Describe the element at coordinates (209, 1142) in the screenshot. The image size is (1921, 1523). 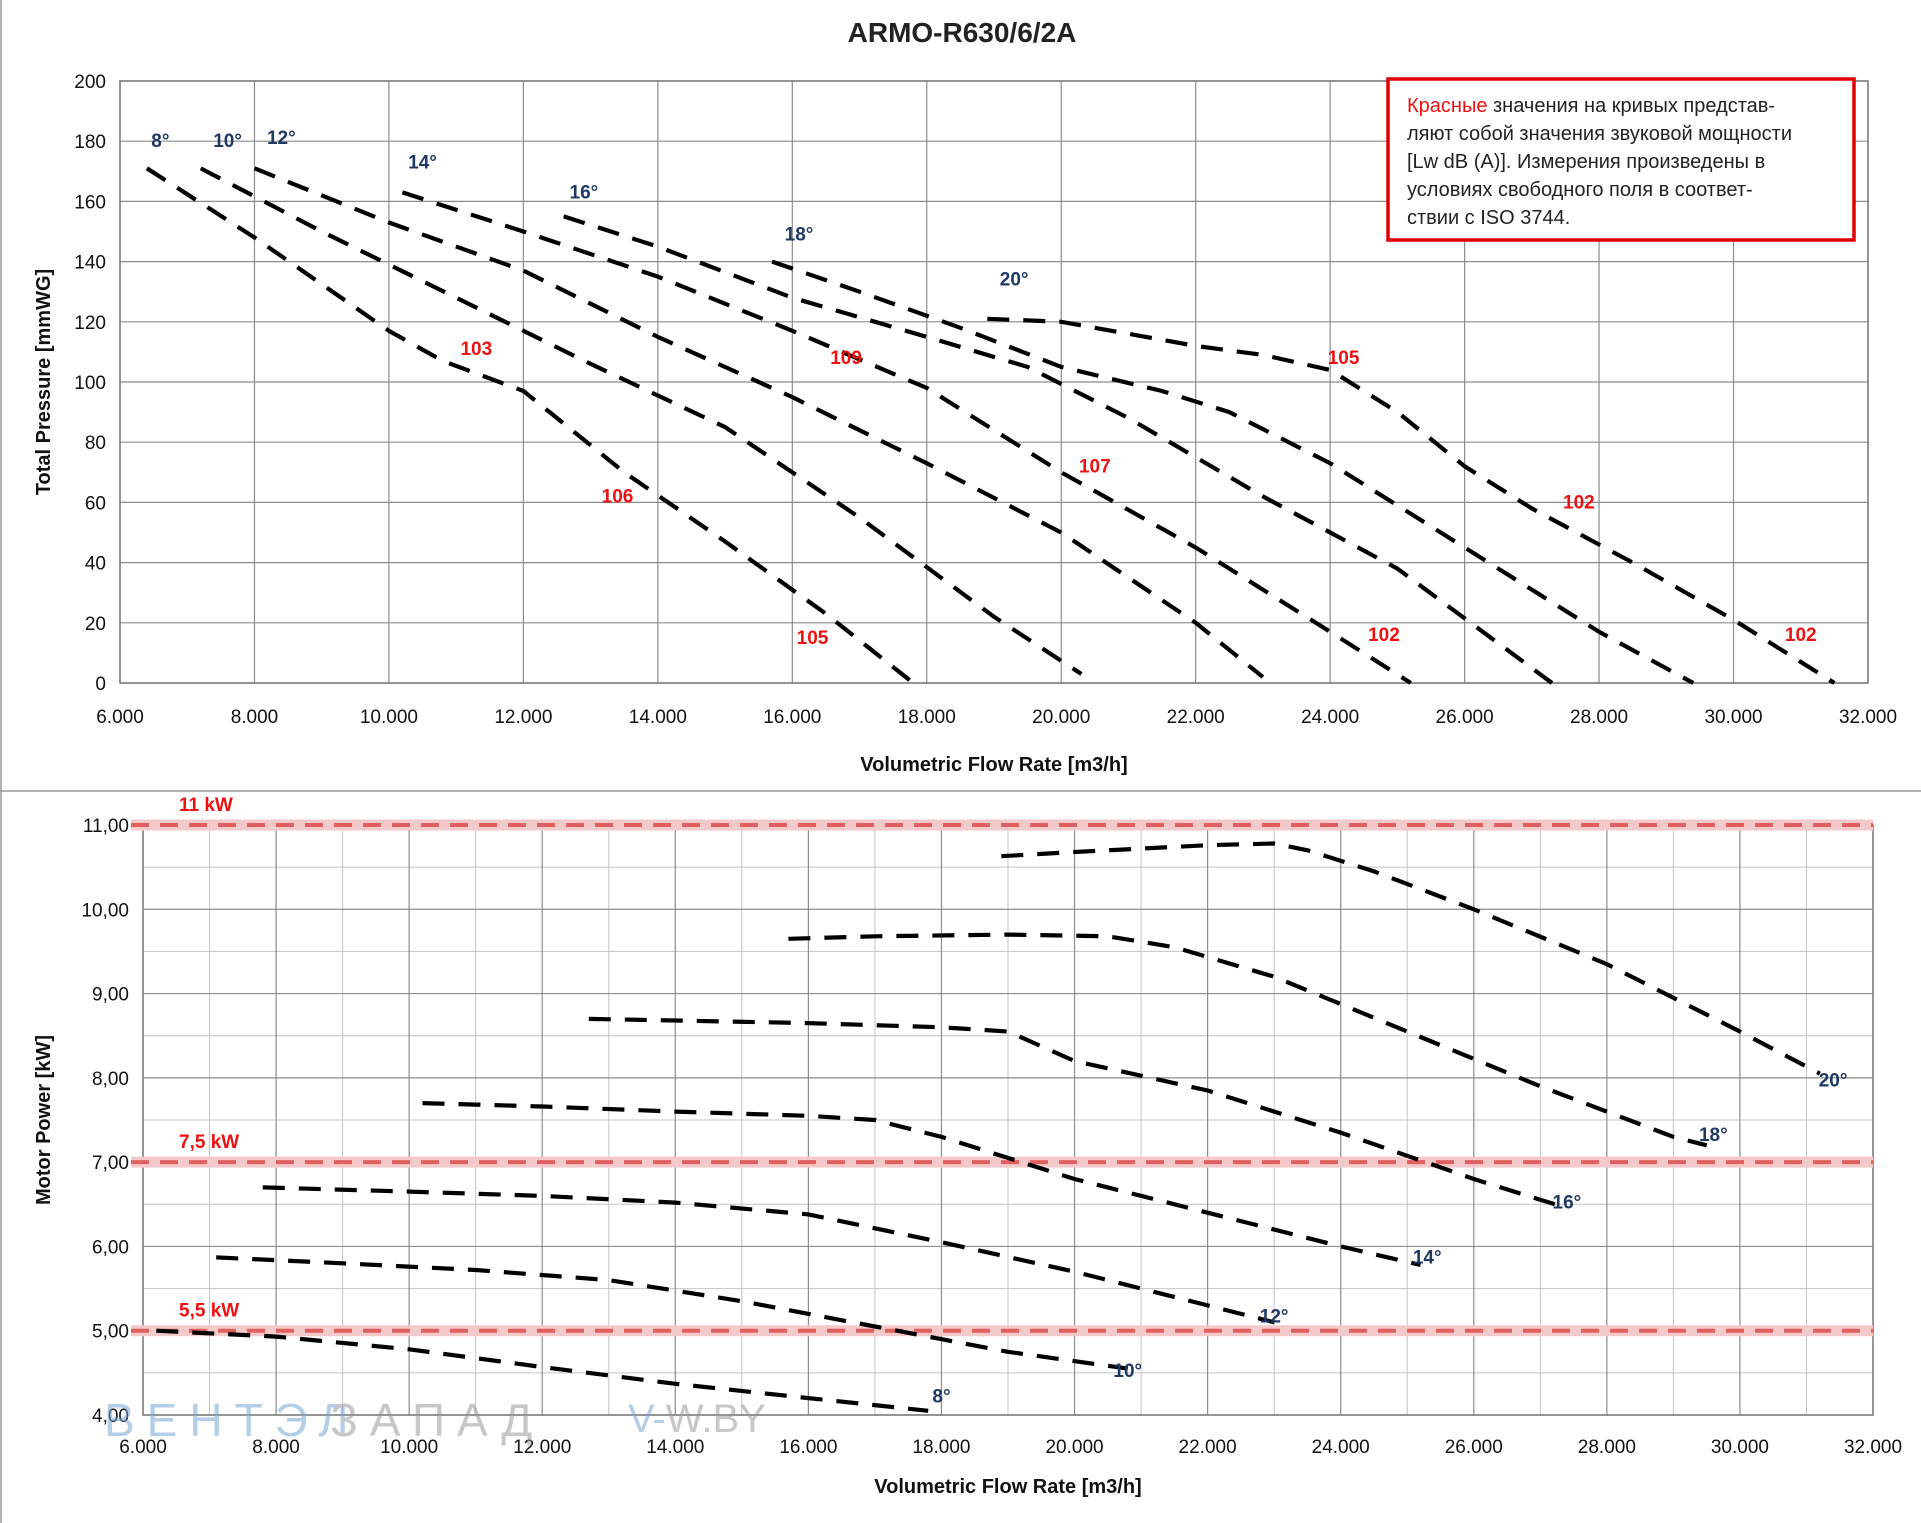
I see `limit-line-label: 7,5 kW` at that location.